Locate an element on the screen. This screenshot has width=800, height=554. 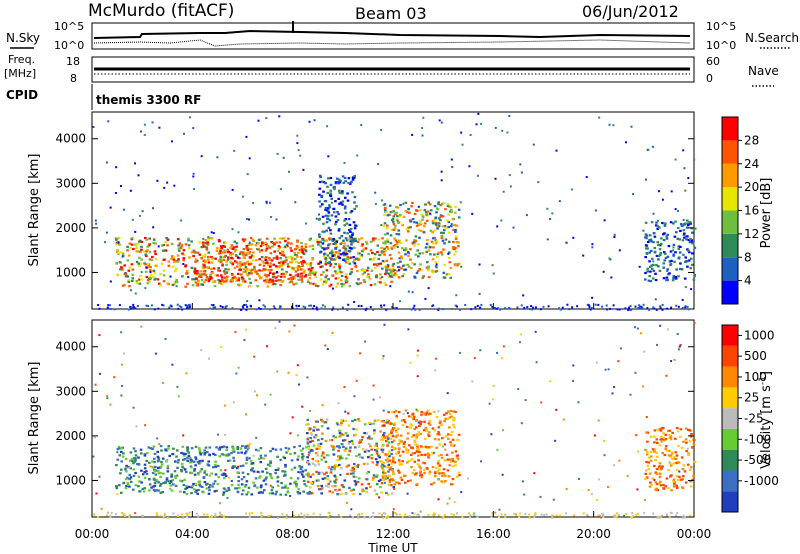
colorbar-tick-label: -1000 is located at coordinates (761, 481).